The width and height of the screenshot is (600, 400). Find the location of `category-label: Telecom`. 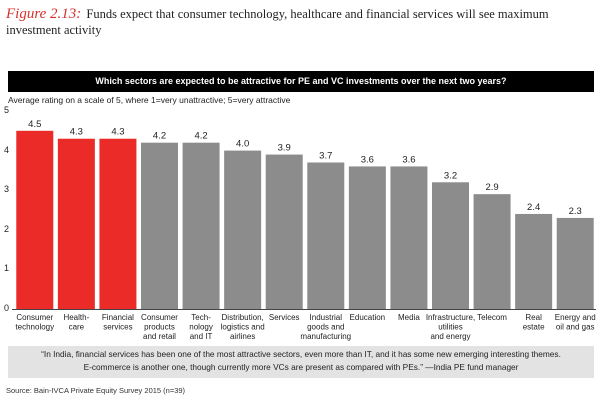

category-label: Telecom is located at coordinates (492, 317).